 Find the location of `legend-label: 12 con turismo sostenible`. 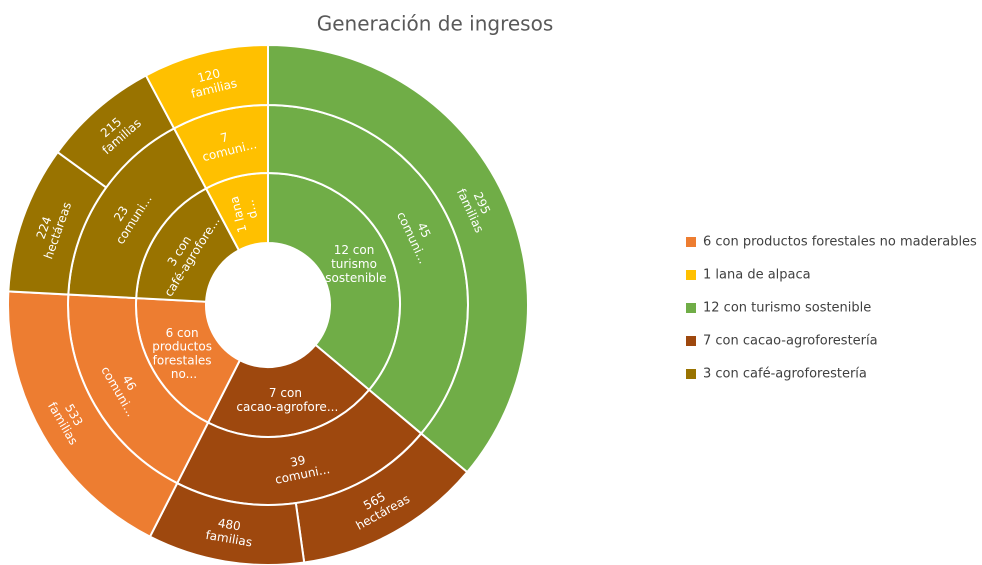

legend-label: 12 con turismo sostenible is located at coordinates (787, 308).